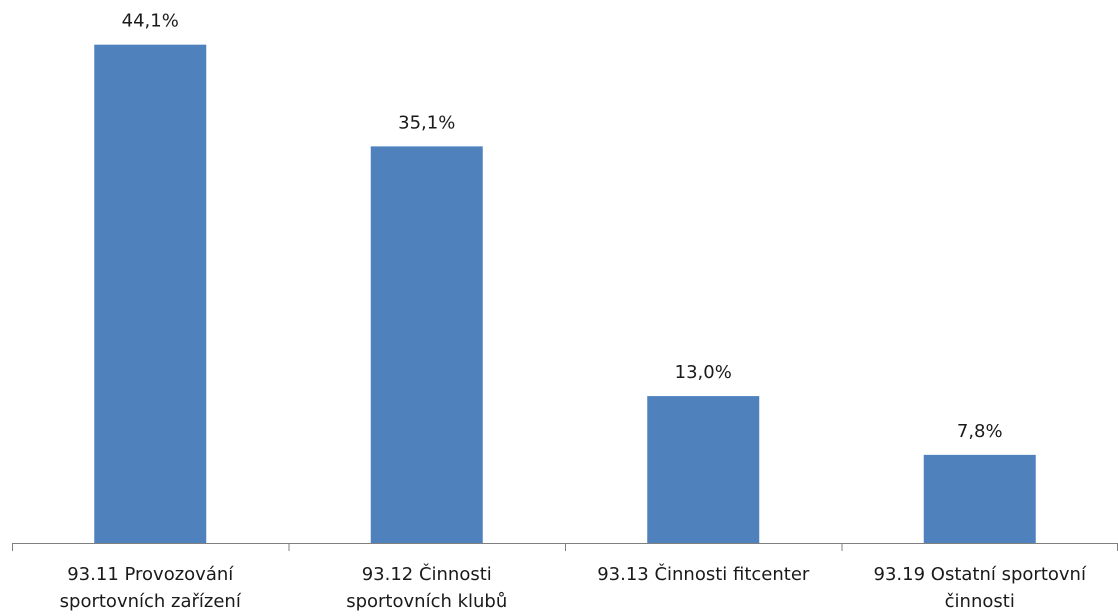 This screenshot has height=616, width=1118. Describe the element at coordinates (565, 547) in the screenshot. I see `x-axis` at that location.